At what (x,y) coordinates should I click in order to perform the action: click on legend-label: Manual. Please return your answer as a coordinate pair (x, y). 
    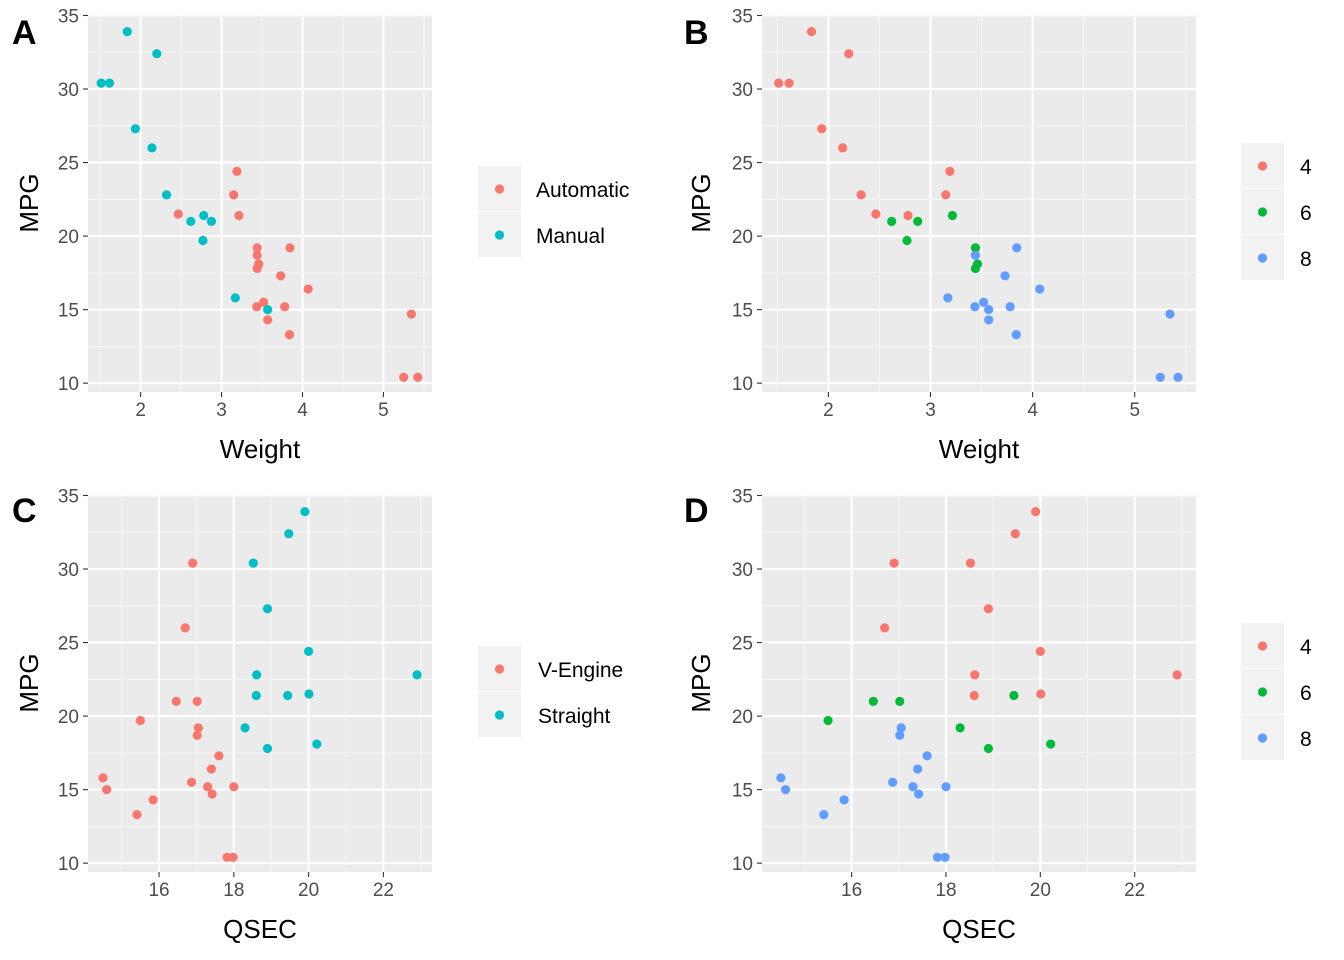
    Looking at the image, I should click on (570, 236).